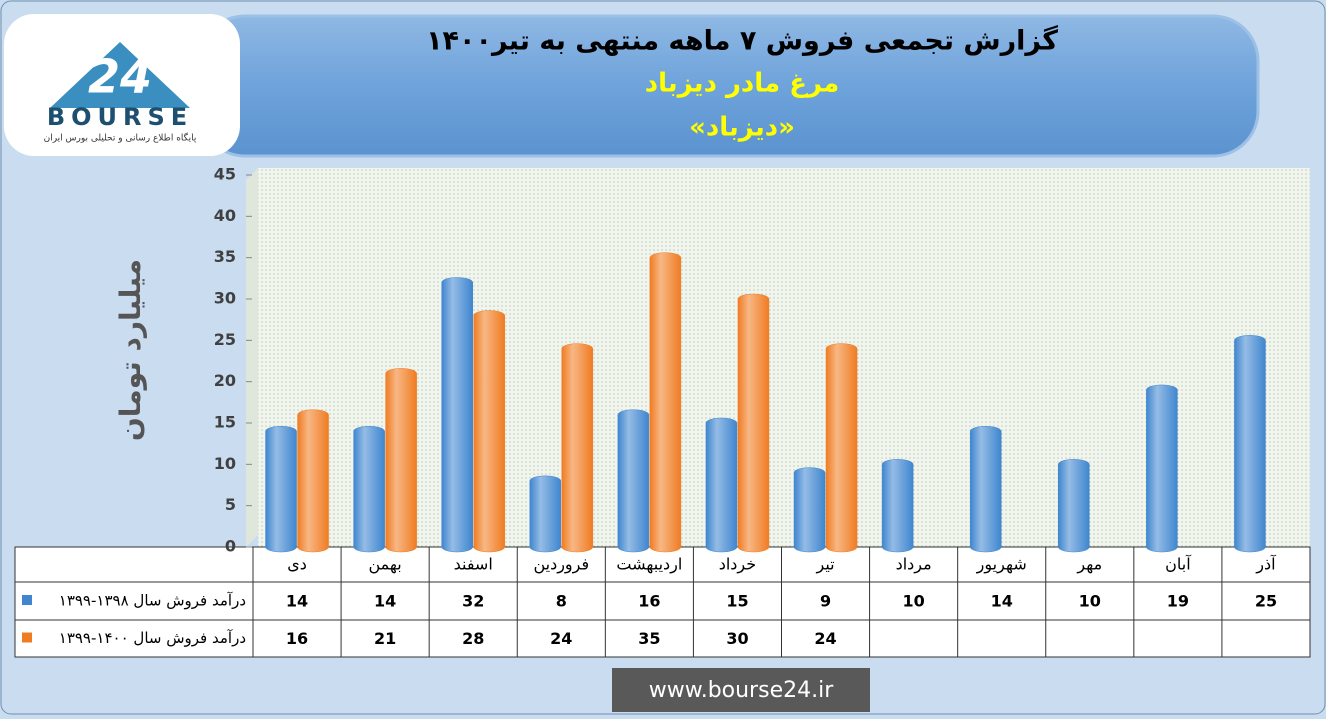 This screenshot has height=719, width=1326. What do you see at coordinates (130, 350) in the screenshot?
I see `y-axis-label: میلیارد تومان` at bounding box center [130, 350].